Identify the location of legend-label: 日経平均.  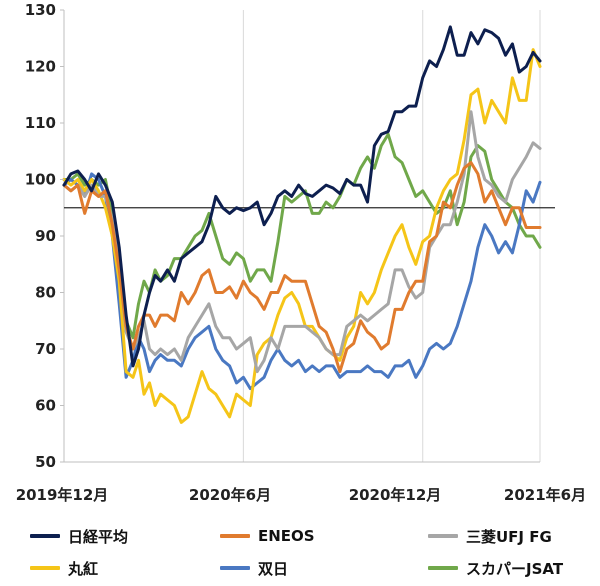
(98, 536).